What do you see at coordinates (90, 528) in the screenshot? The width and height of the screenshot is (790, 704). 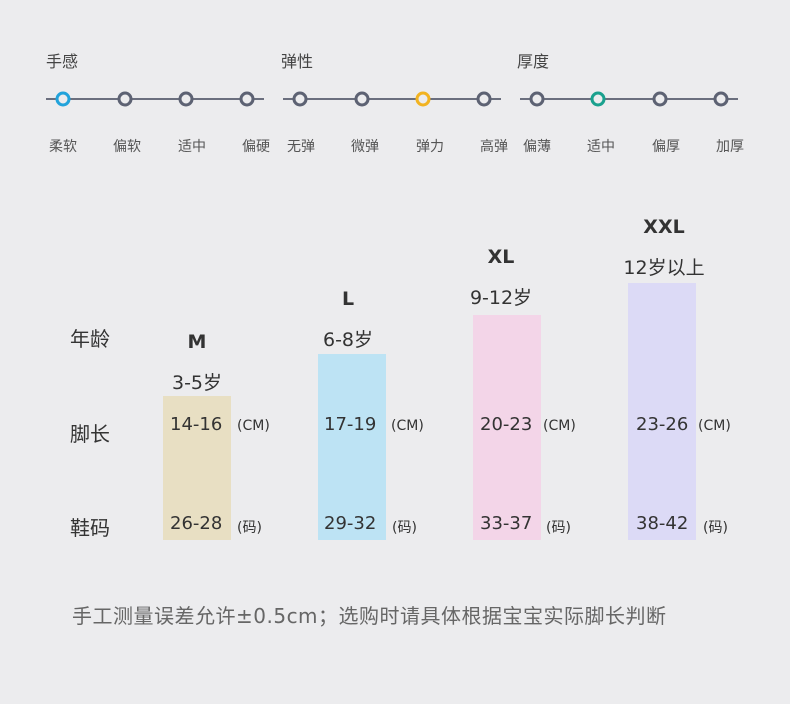 I see `row-label-shoe-size: 鞋码` at bounding box center [90, 528].